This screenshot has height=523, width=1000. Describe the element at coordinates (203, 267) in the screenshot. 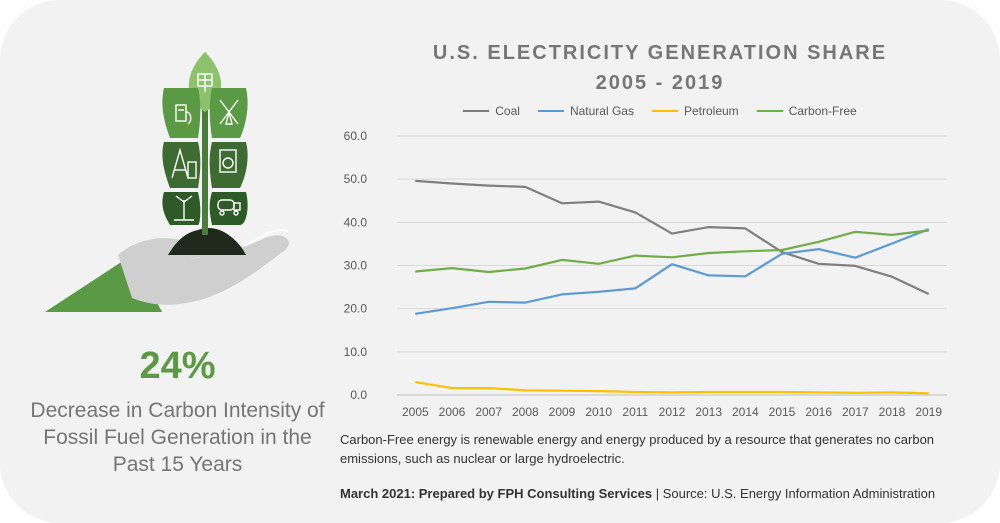

I see `hand-icon` at that location.